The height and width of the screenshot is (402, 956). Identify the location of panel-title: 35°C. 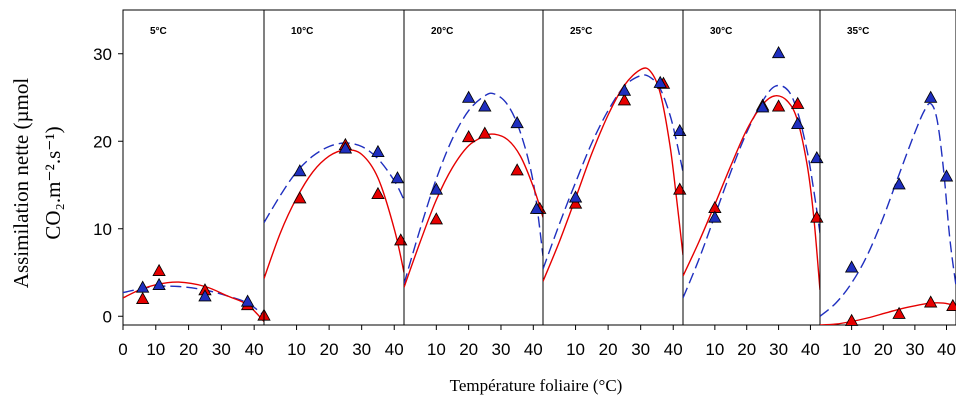
(858, 31).